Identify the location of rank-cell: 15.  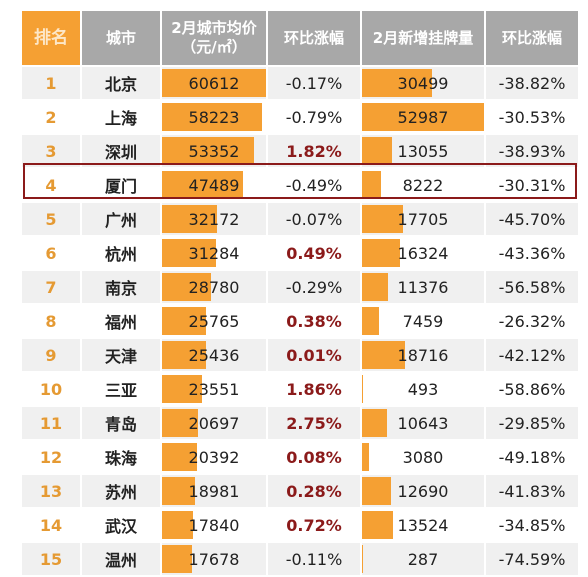
(51, 559).